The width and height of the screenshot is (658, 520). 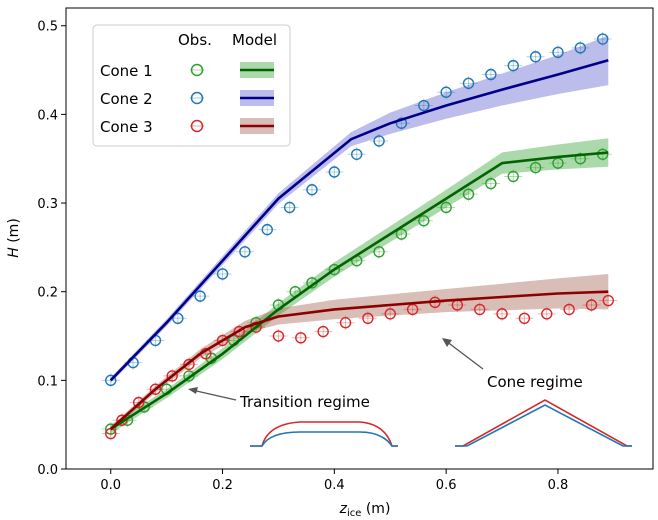 I want to click on x-tick-label: 0.8, so click(x=558, y=485).